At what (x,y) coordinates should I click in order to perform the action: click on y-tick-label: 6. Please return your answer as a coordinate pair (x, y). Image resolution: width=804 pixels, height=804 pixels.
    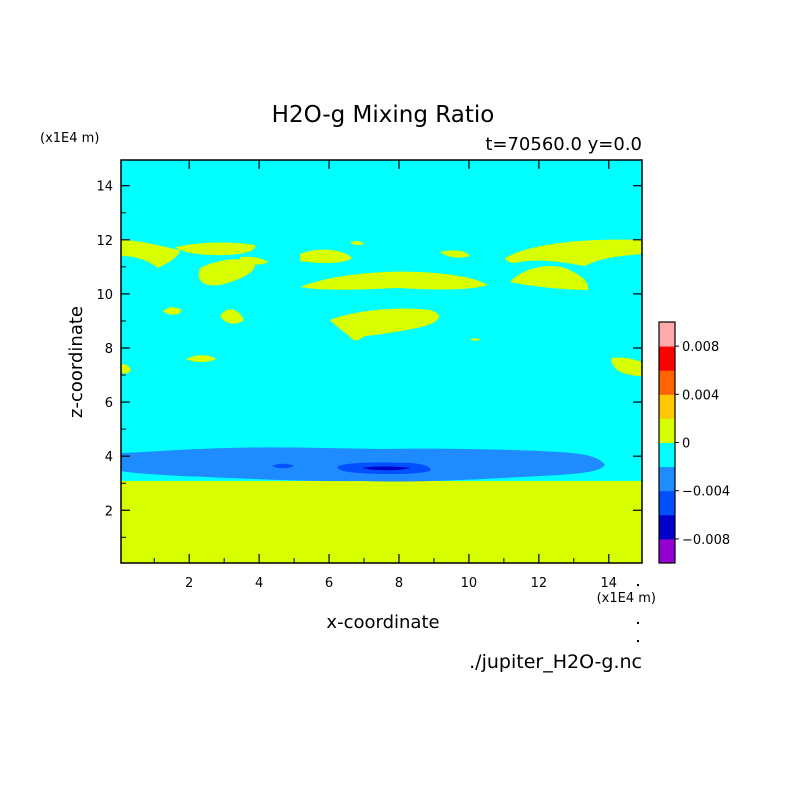
    Looking at the image, I should click on (109, 403).